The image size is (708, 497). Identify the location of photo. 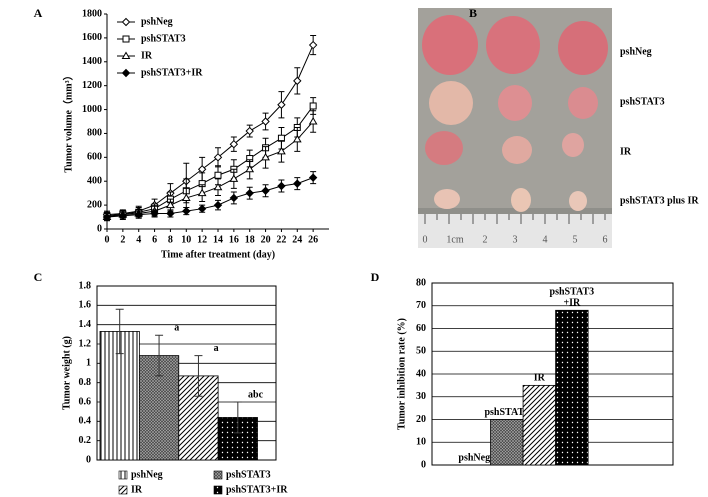
(515, 128).